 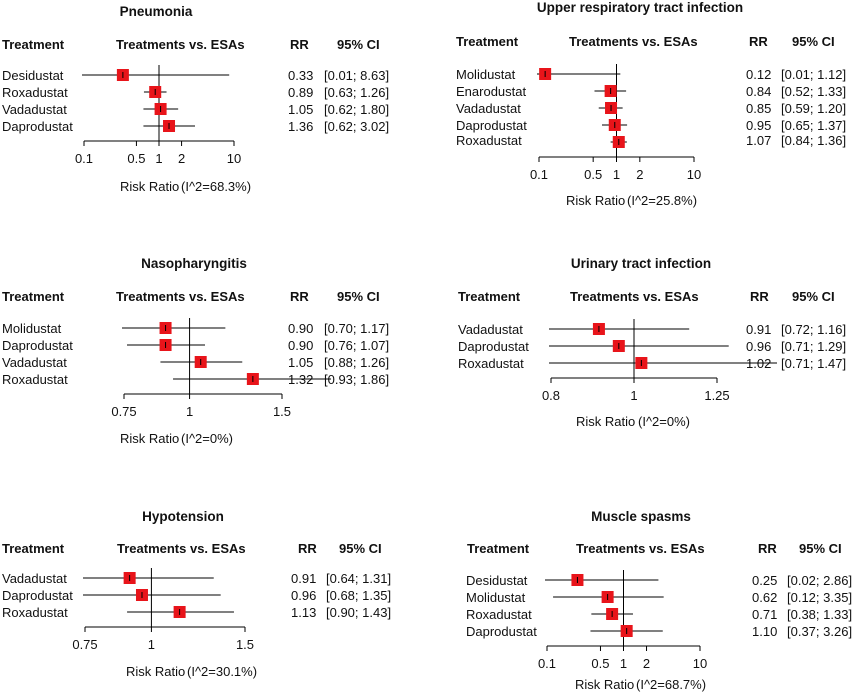 I want to click on row-ci: [0.90; 1.43], so click(x=359, y=612).